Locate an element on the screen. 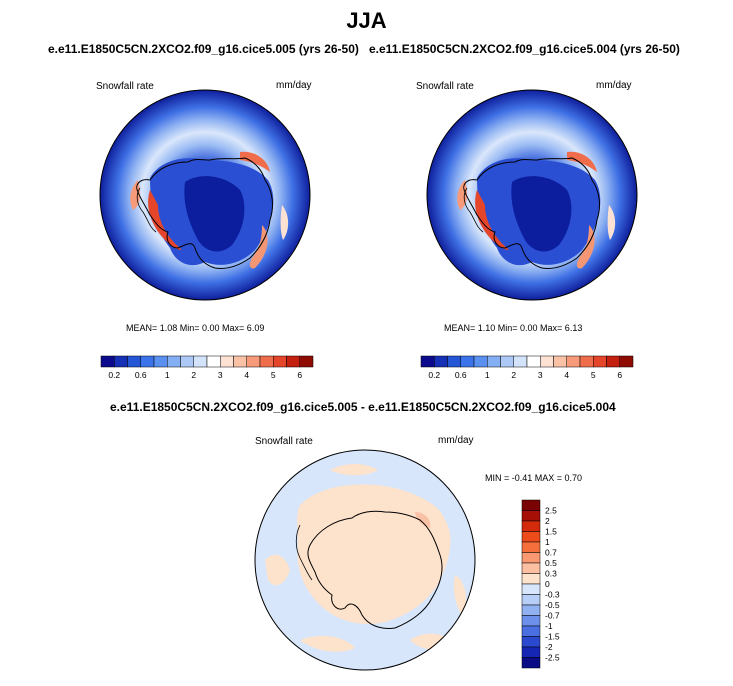  right-units-label: mm/day is located at coordinates (614, 85).